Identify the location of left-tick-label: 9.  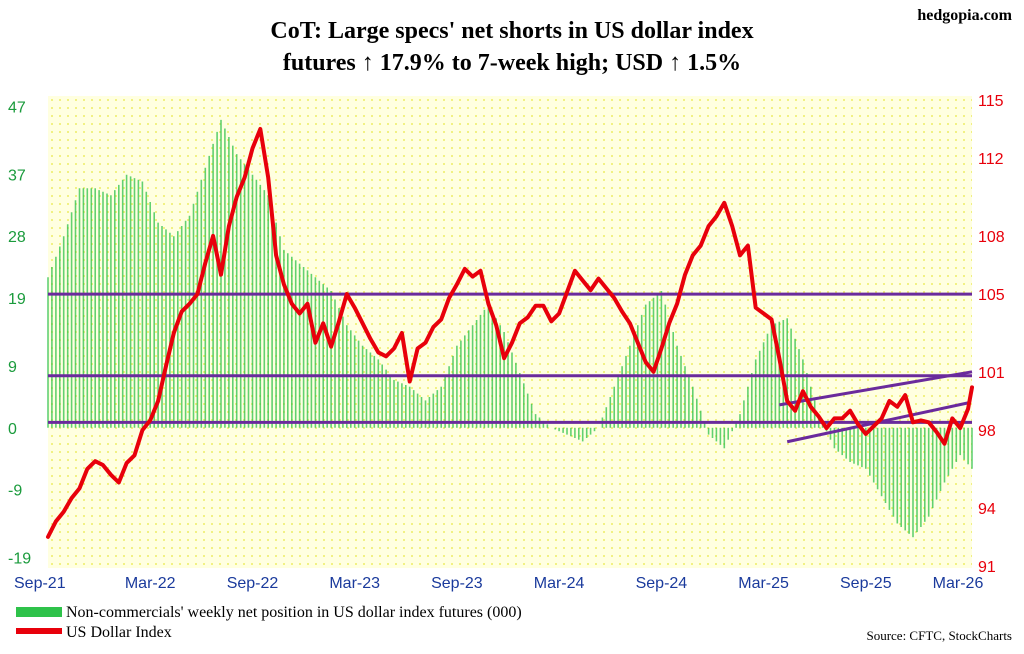
(12, 367).